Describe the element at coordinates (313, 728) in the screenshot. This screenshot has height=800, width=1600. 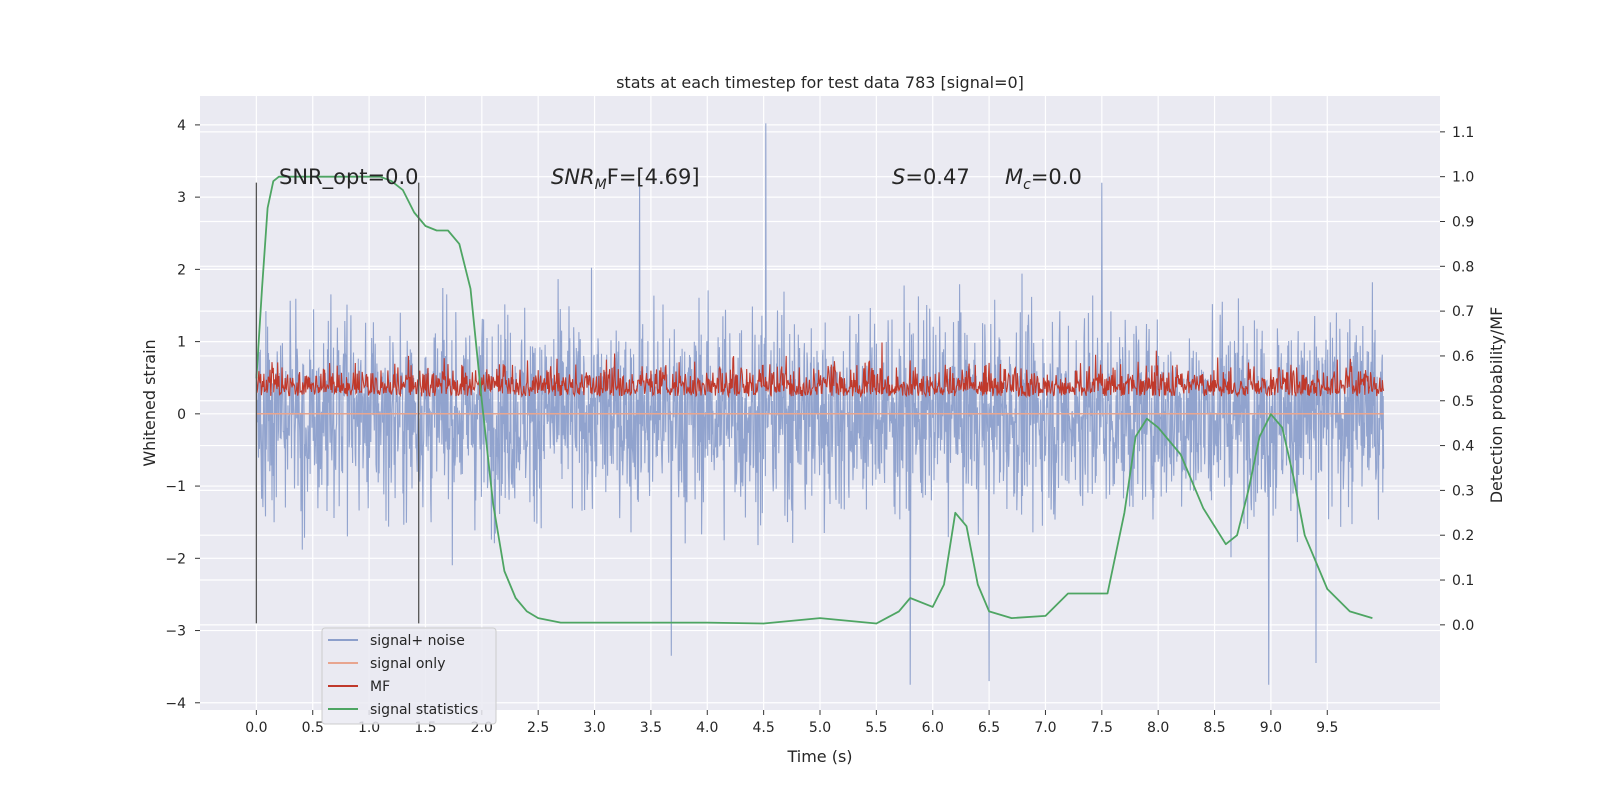
I see `x-tick-label: 0.5` at that location.